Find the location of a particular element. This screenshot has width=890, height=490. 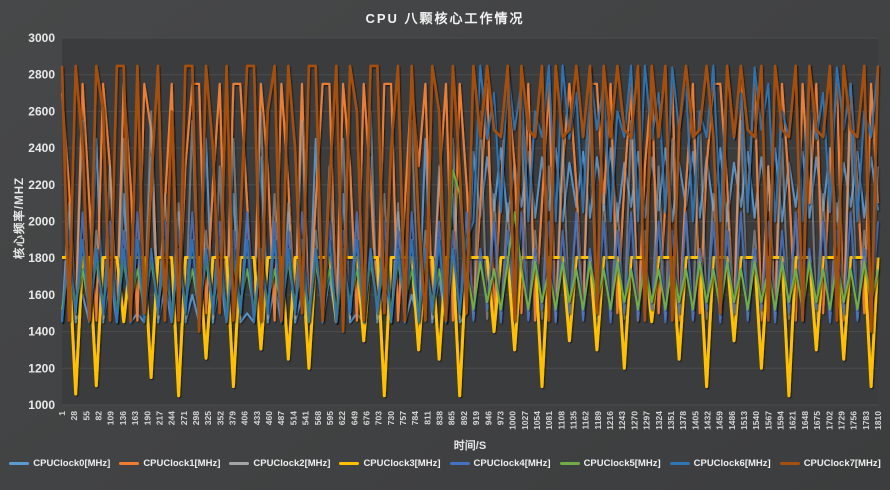

x-tick-label: 325 is located at coordinates (208, 418).